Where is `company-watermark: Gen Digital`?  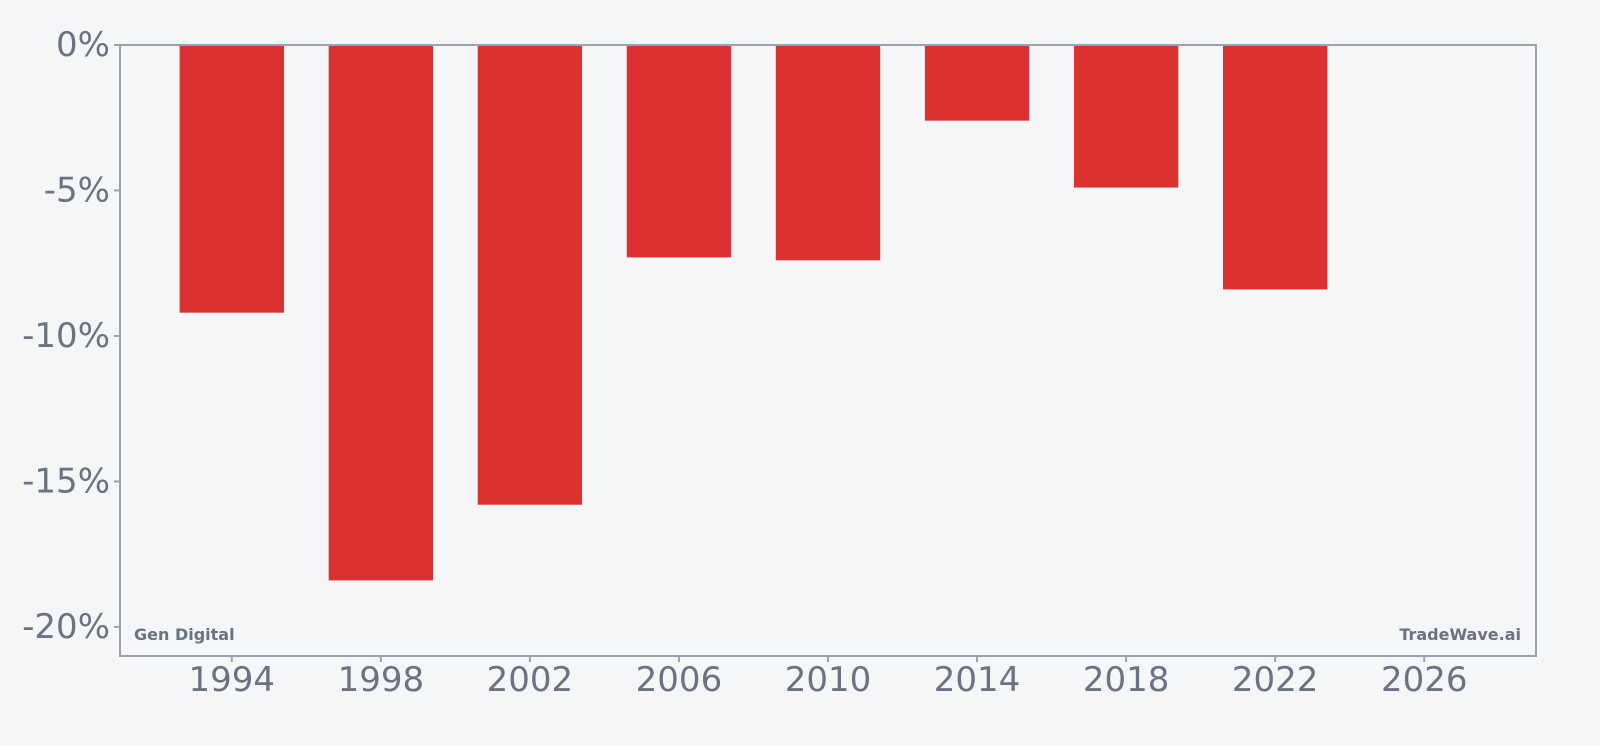 company-watermark: Gen Digital is located at coordinates (184, 634).